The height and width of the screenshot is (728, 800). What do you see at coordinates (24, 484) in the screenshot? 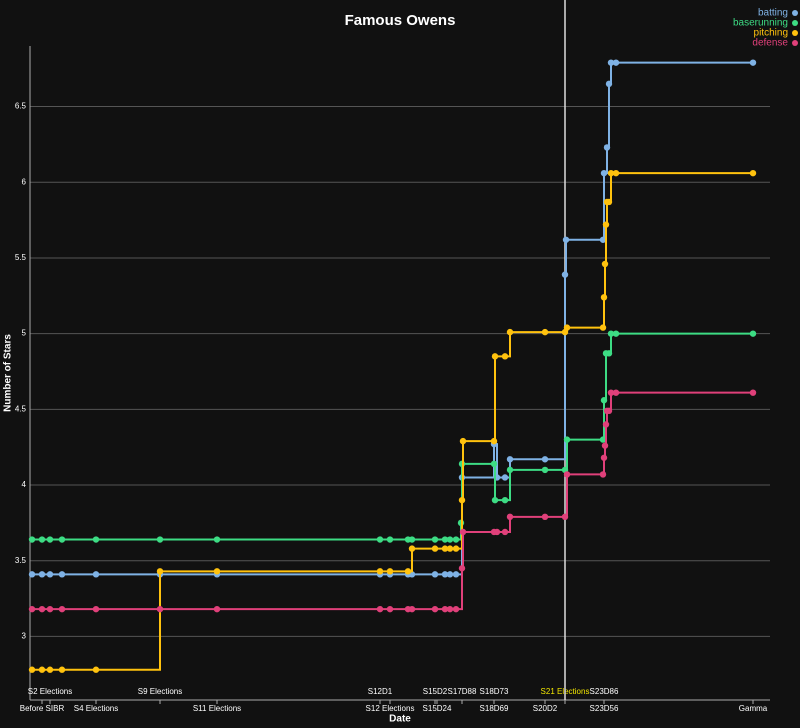
I see `y-tick-label: 4` at bounding box center [24, 484].